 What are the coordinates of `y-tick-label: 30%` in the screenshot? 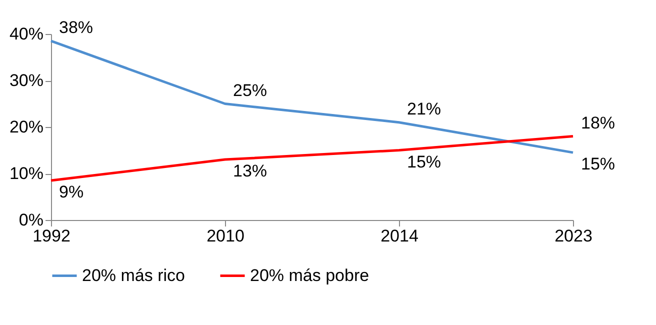 It's located at (26, 80).